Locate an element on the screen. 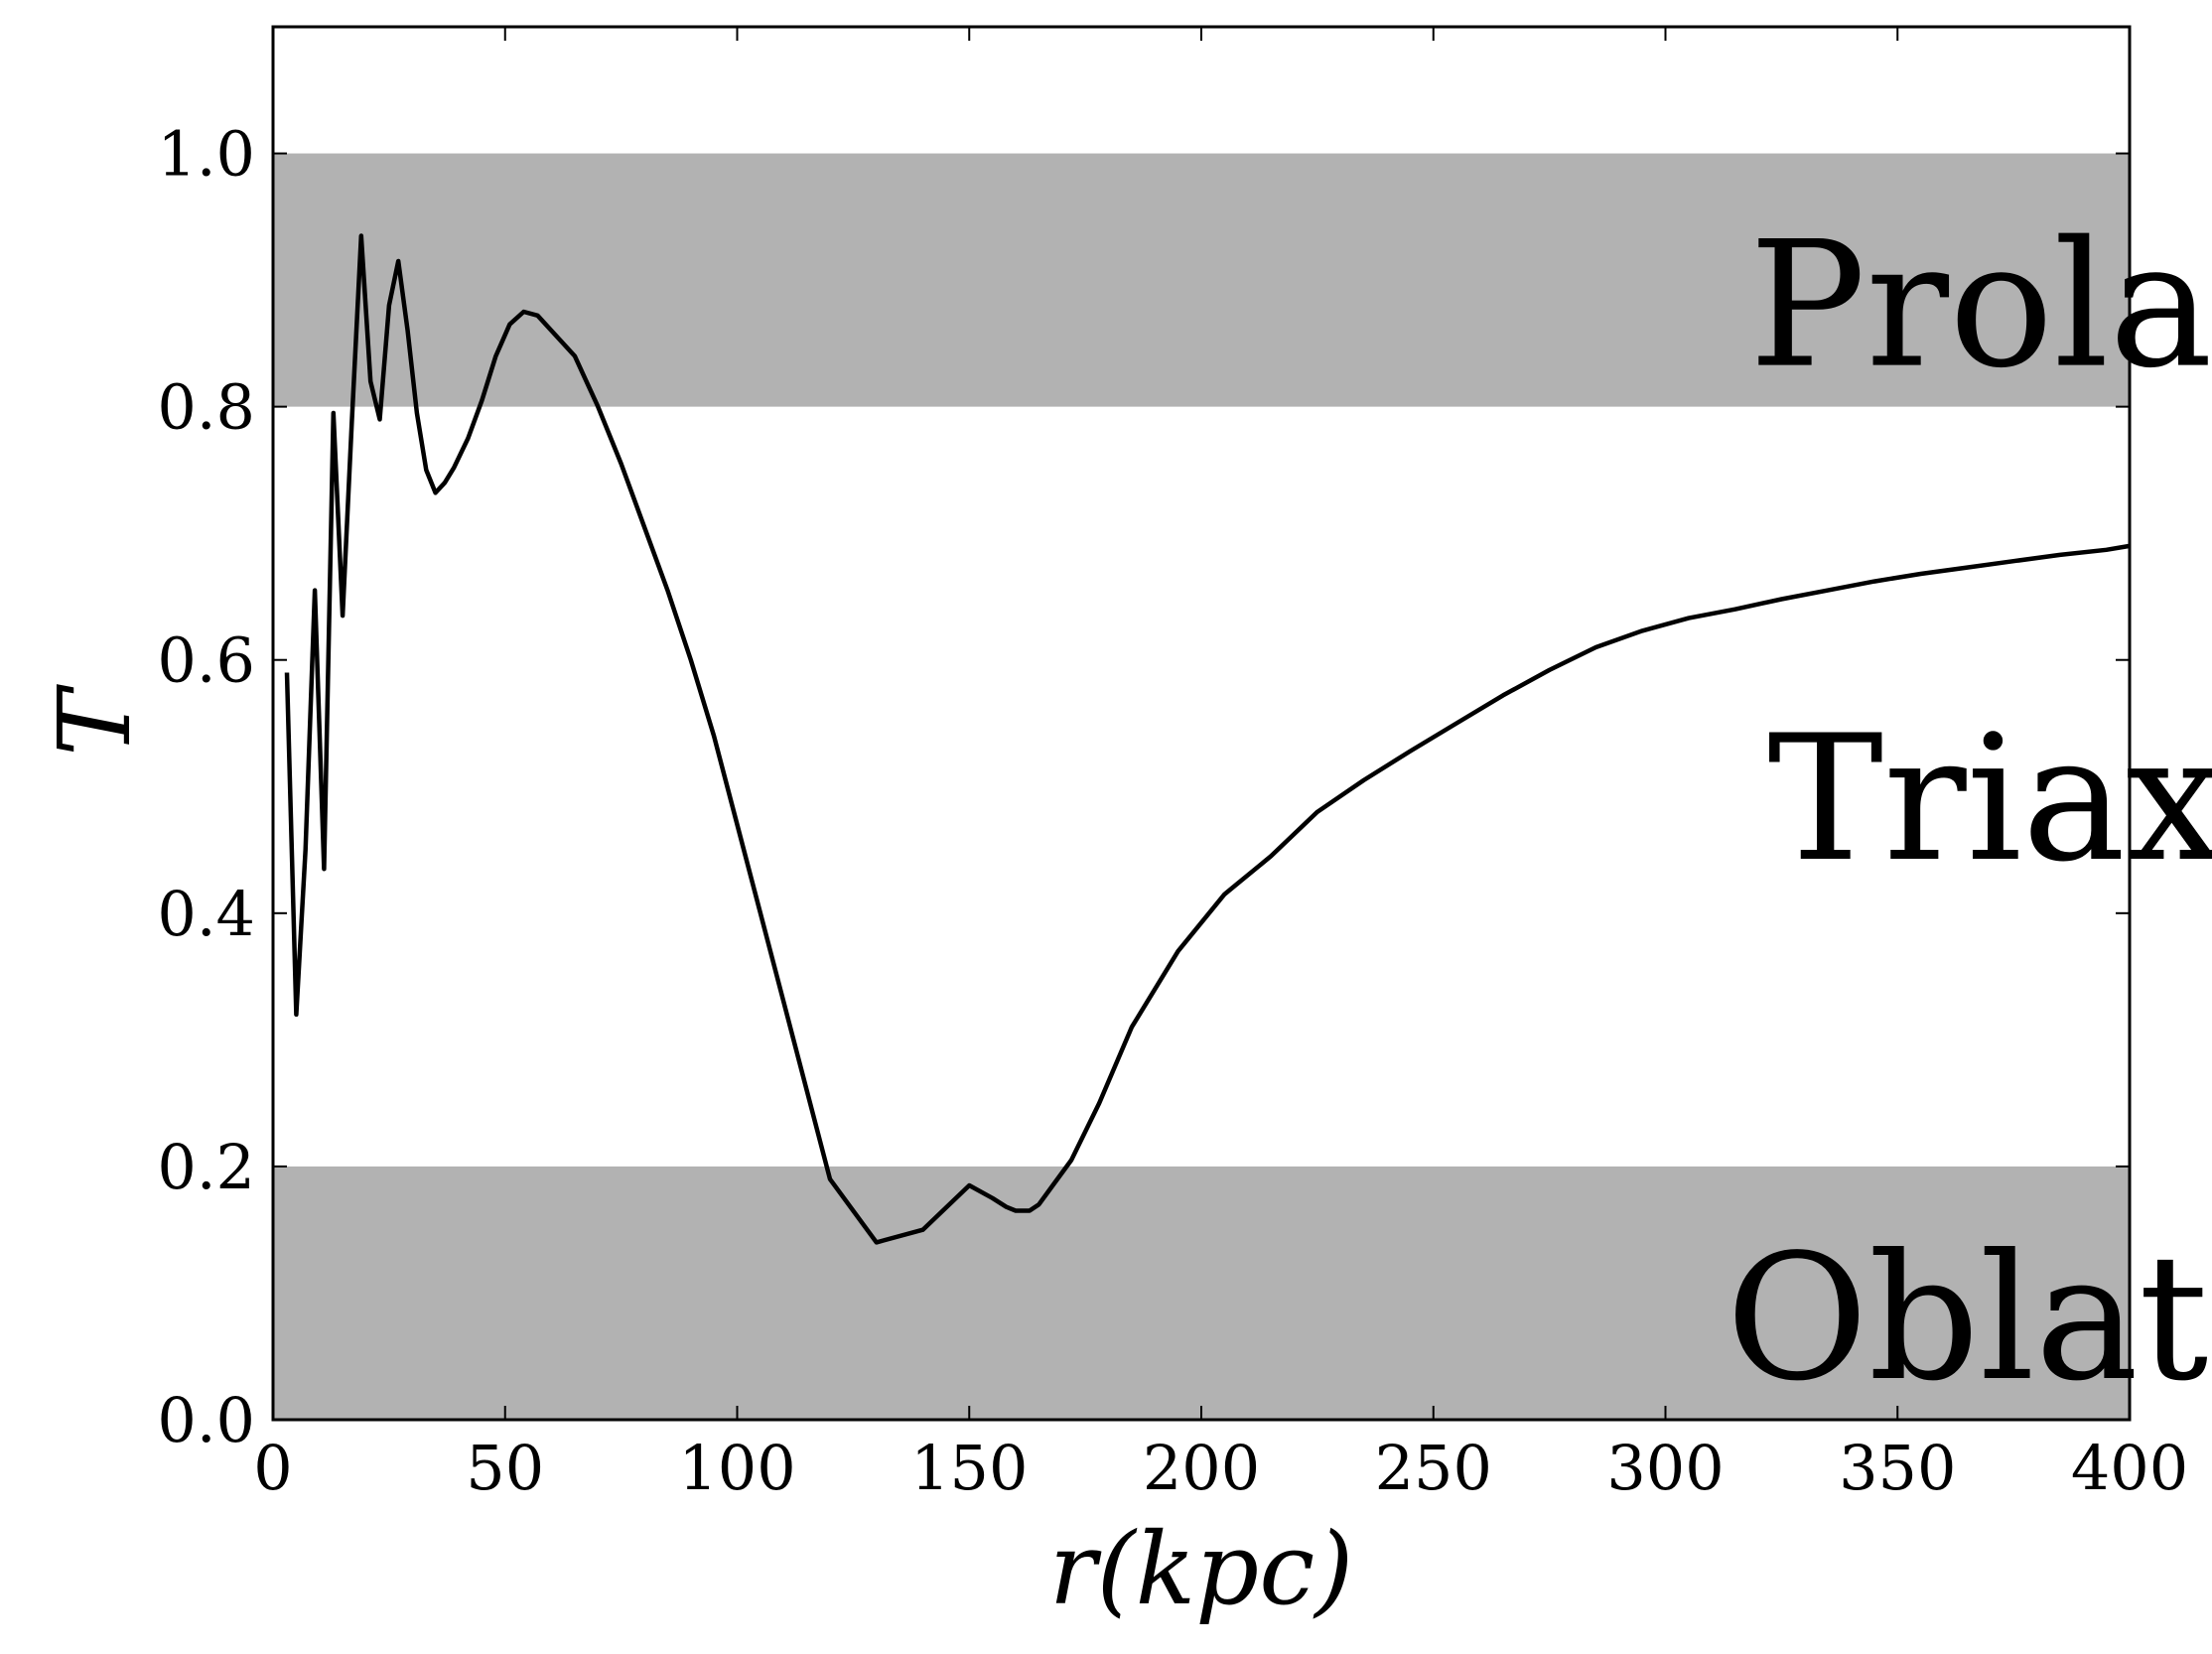 The image size is (2212, 1654). x-tick-label: 50 is located at coordinates (505, 1468).